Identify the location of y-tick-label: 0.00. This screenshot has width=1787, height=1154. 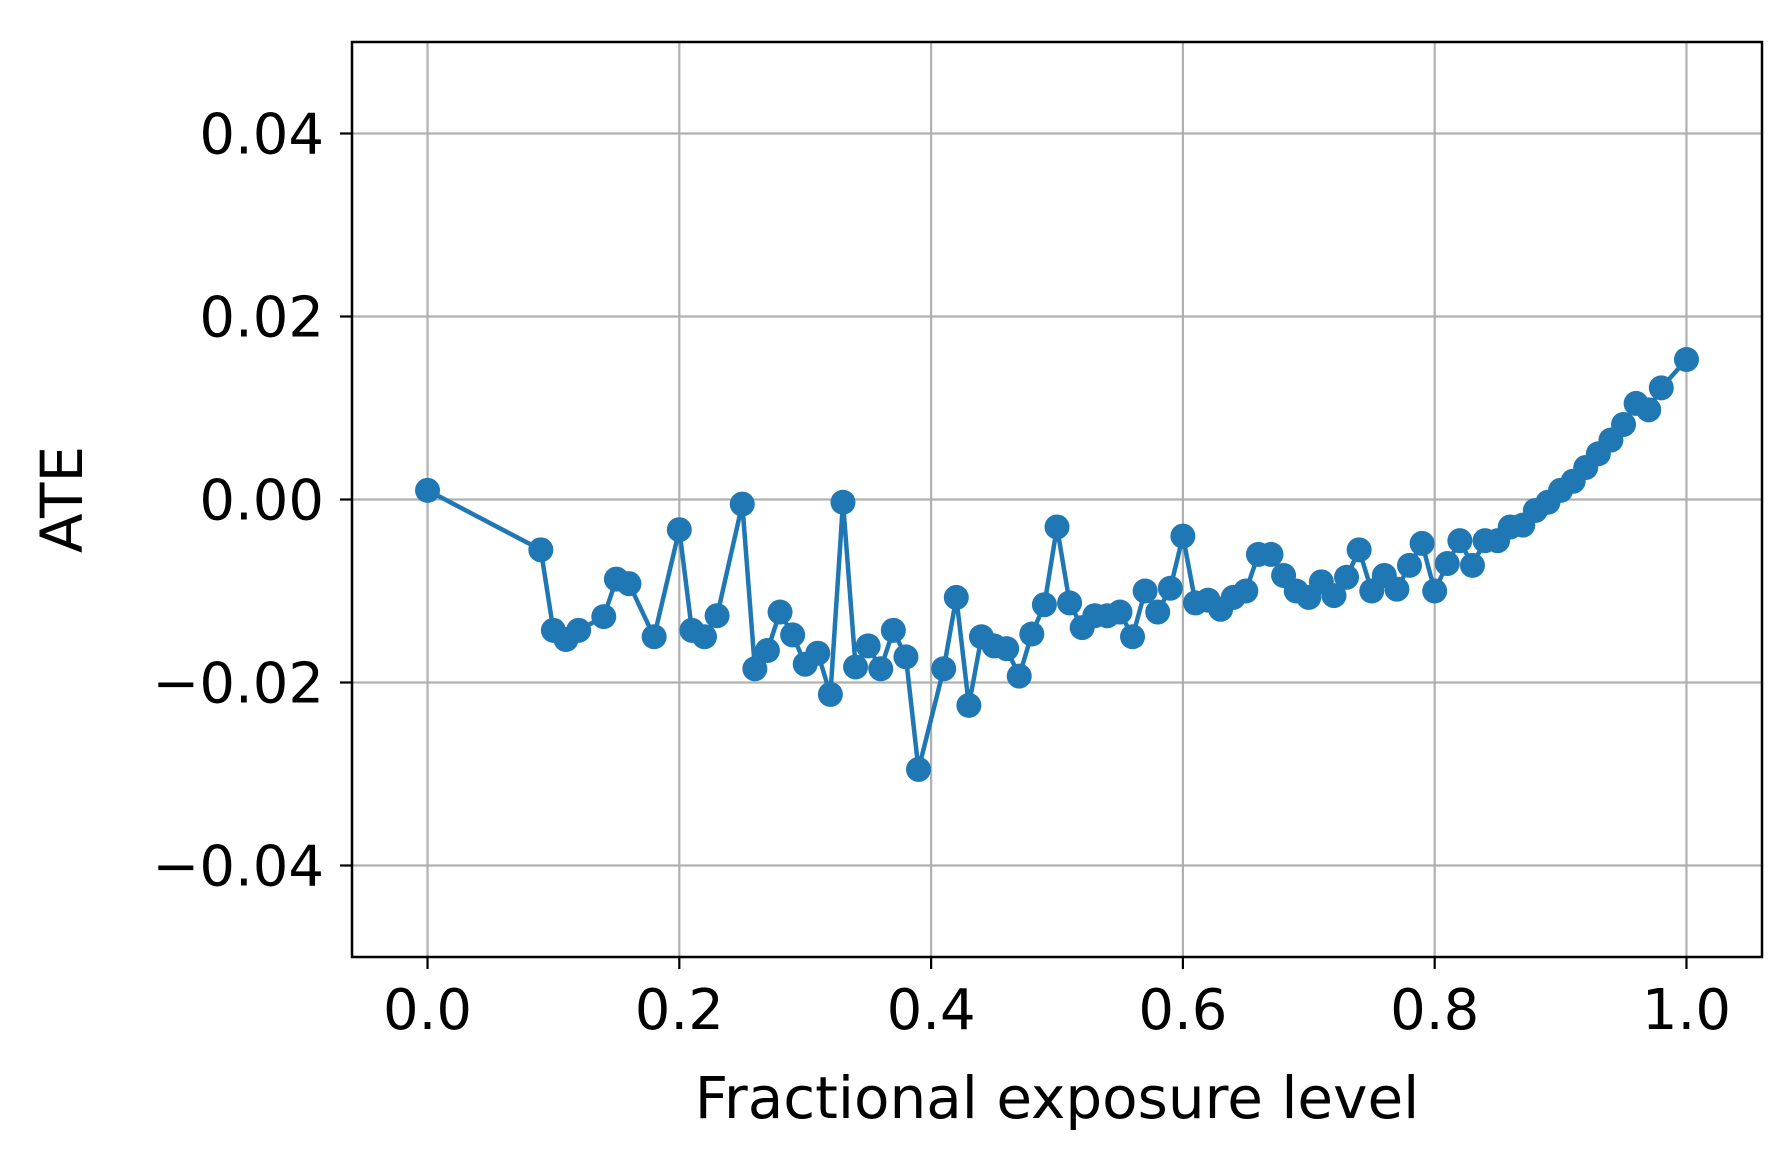
(261, 501).